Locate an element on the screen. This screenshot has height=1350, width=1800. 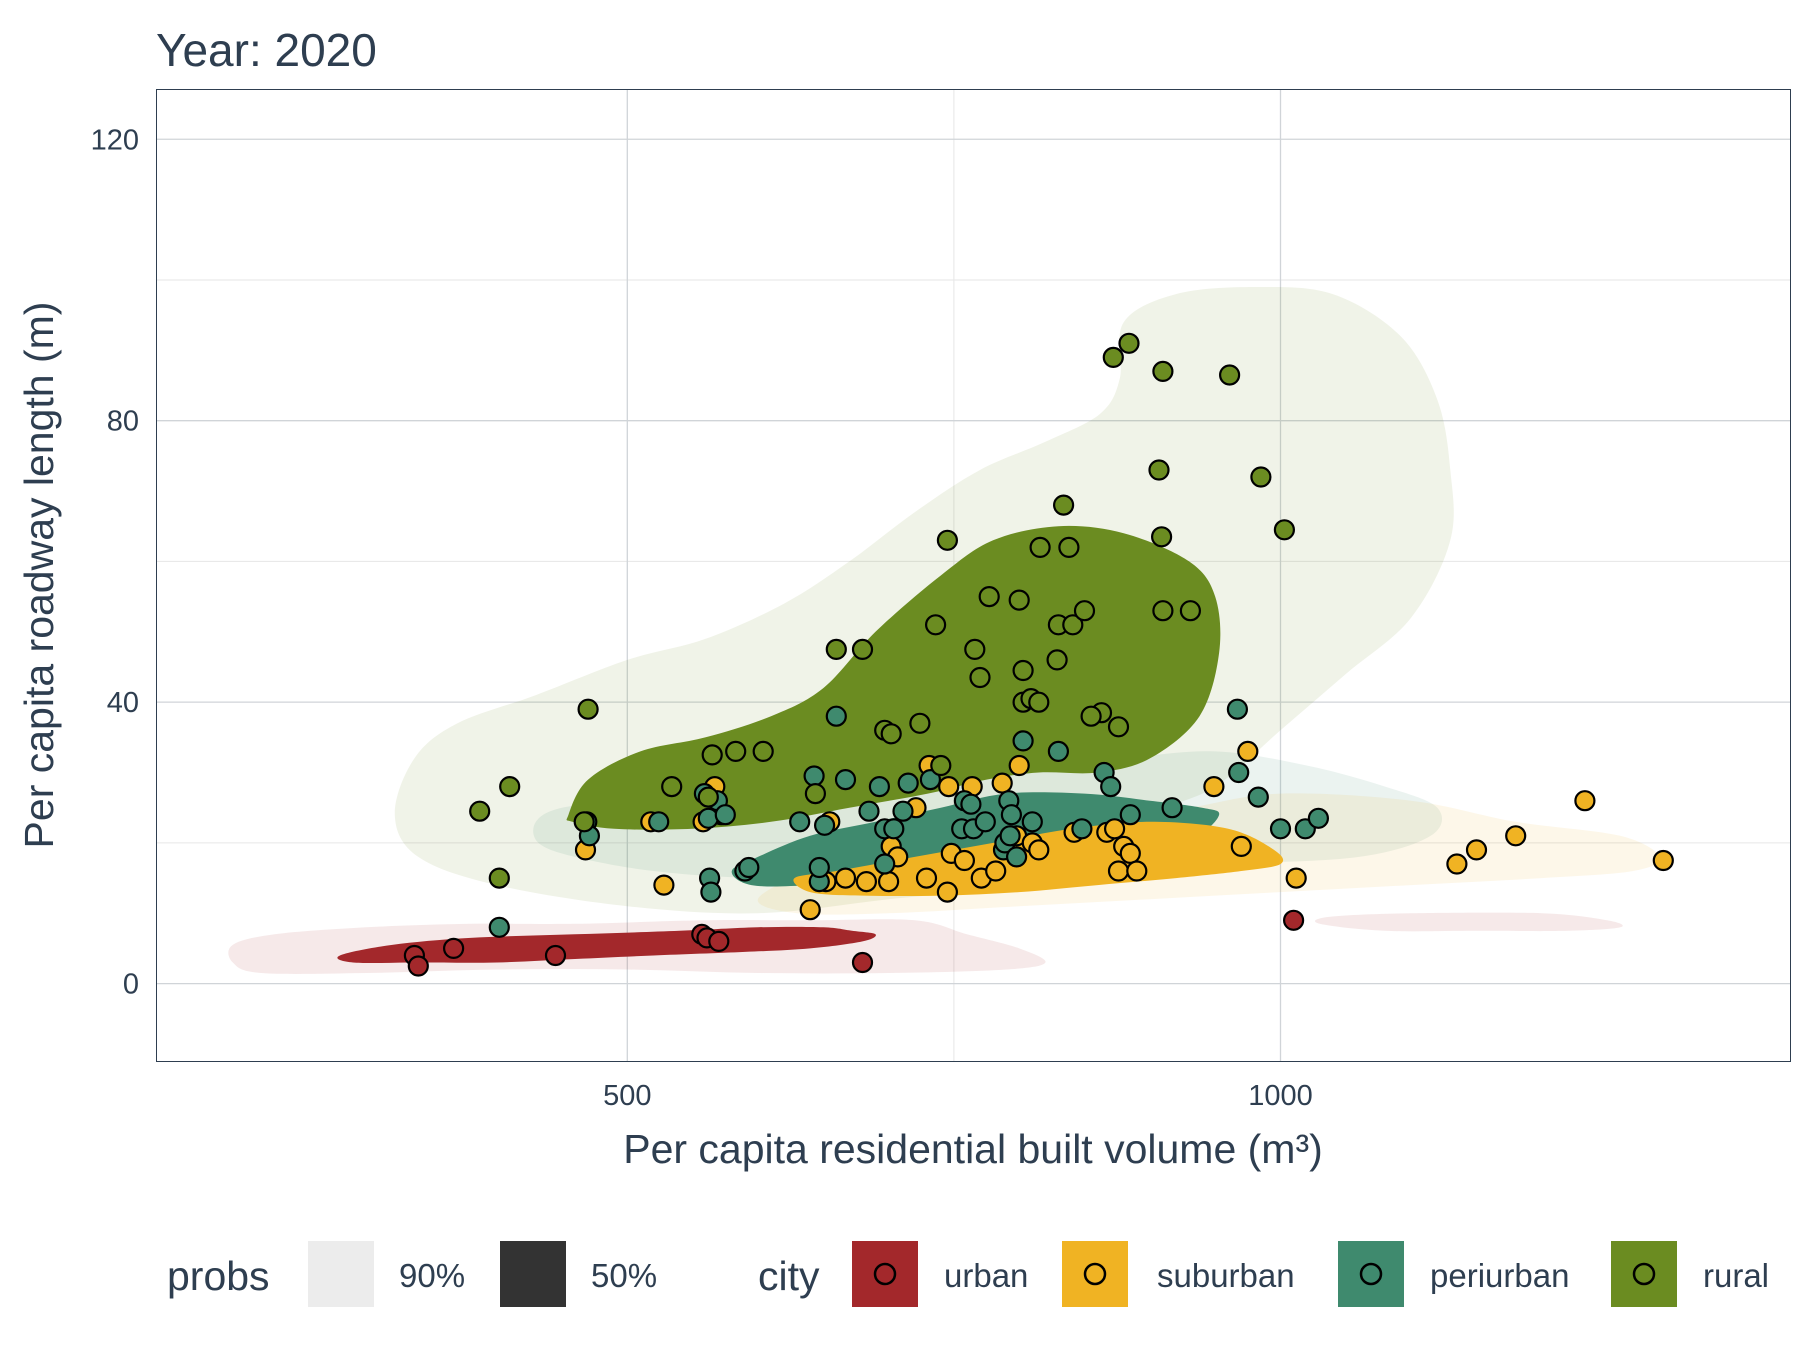
legend-label-periurban: periurban is located at coordinates (1499, 1275).